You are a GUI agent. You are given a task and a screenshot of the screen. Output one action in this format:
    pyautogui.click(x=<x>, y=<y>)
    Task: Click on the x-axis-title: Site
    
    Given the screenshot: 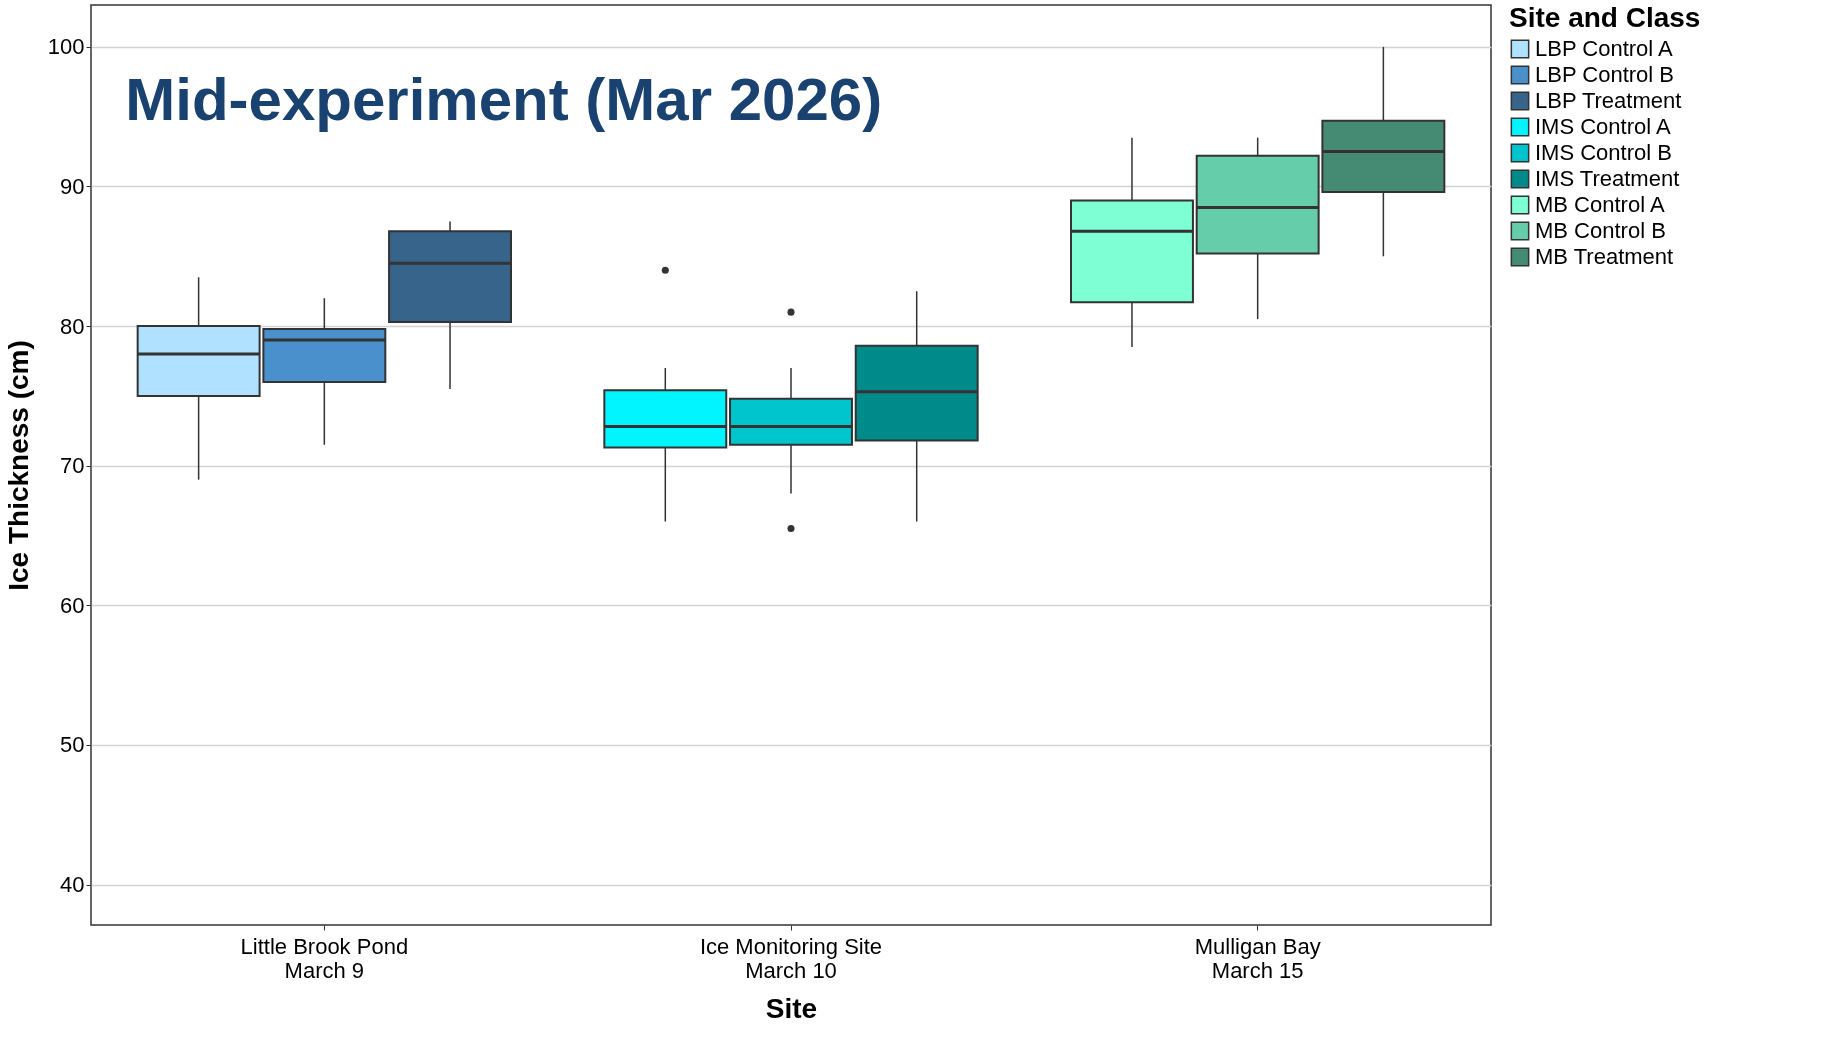 What is the action you would take?
    pyautogui.click(x=791, y=1008)
    